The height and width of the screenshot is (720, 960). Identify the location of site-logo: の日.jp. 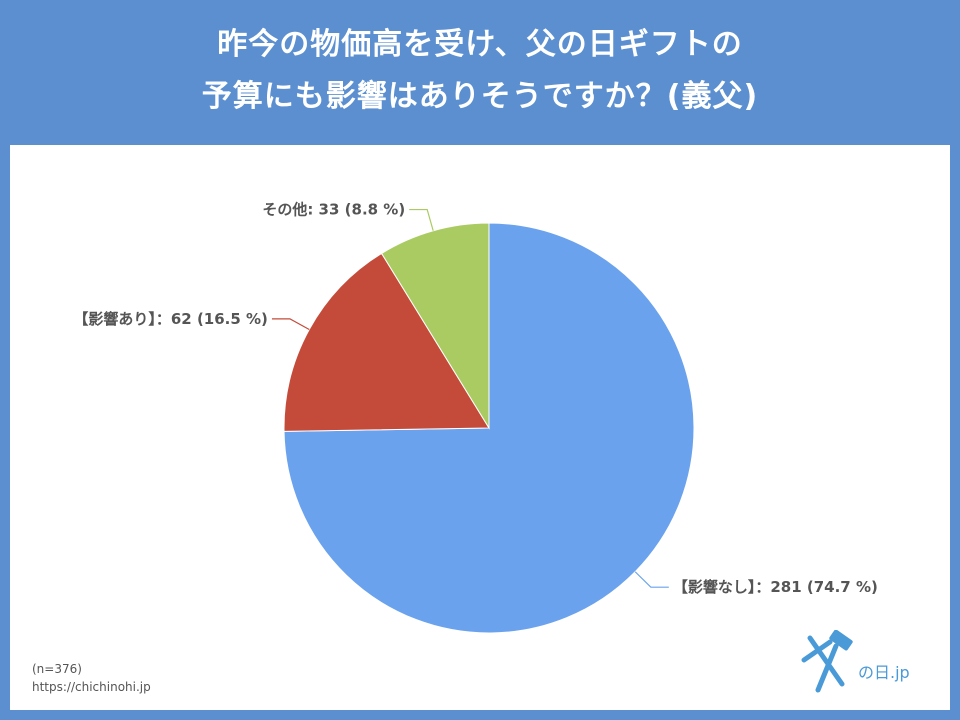
(855, 661).